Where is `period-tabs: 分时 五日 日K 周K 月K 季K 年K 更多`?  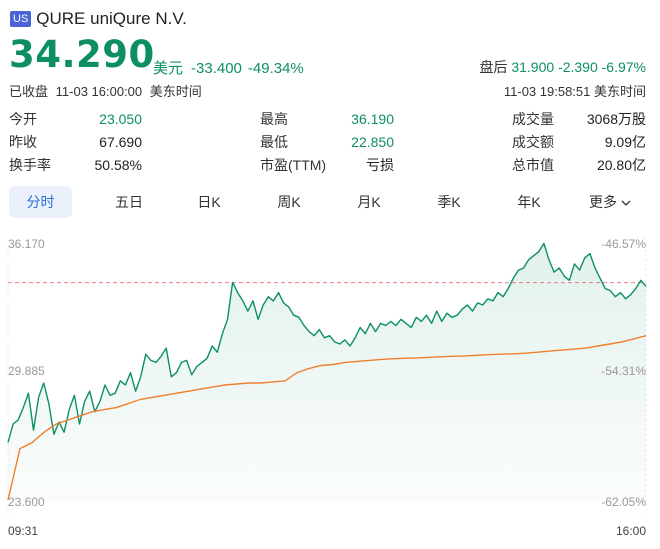 period-tabs: 分时 五日 日K 周K 月K 季K 年K 更多 is located at coordinates (330, 202).